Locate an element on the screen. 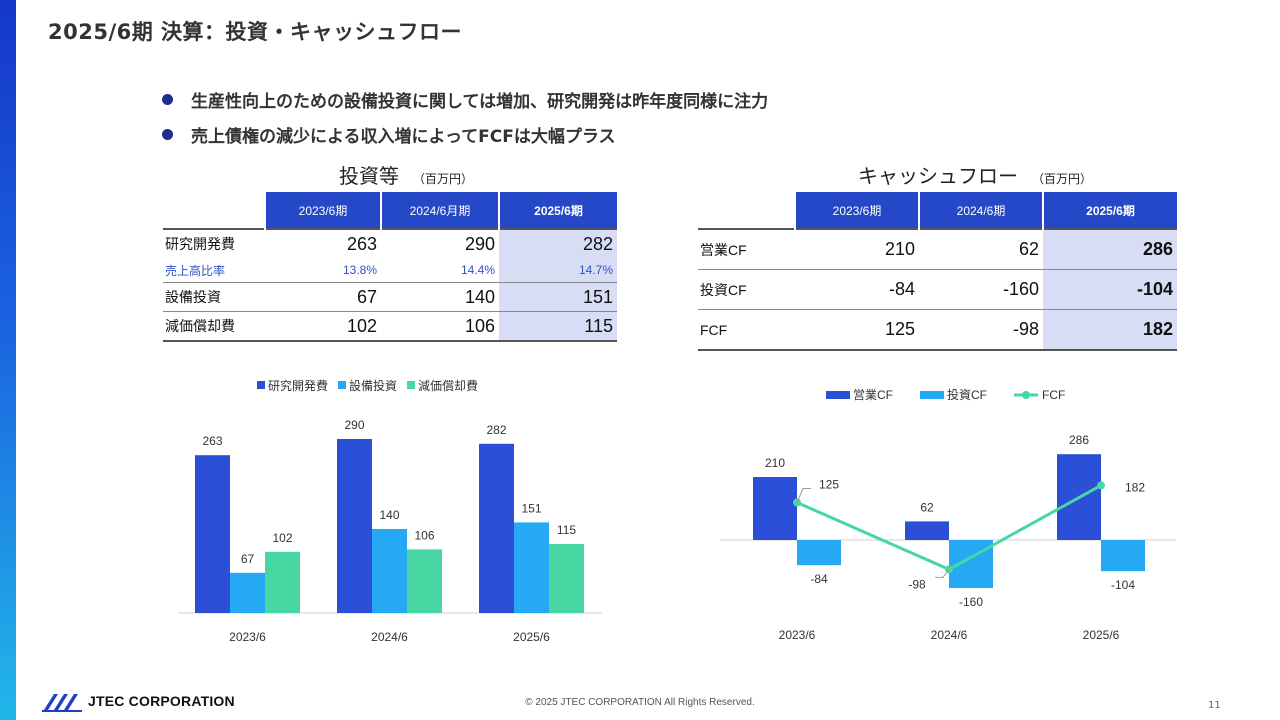 The width and height of the screenshot is (1280, 720). logo-text: JTEC CORPORATION is located at coordinates (161, 701).